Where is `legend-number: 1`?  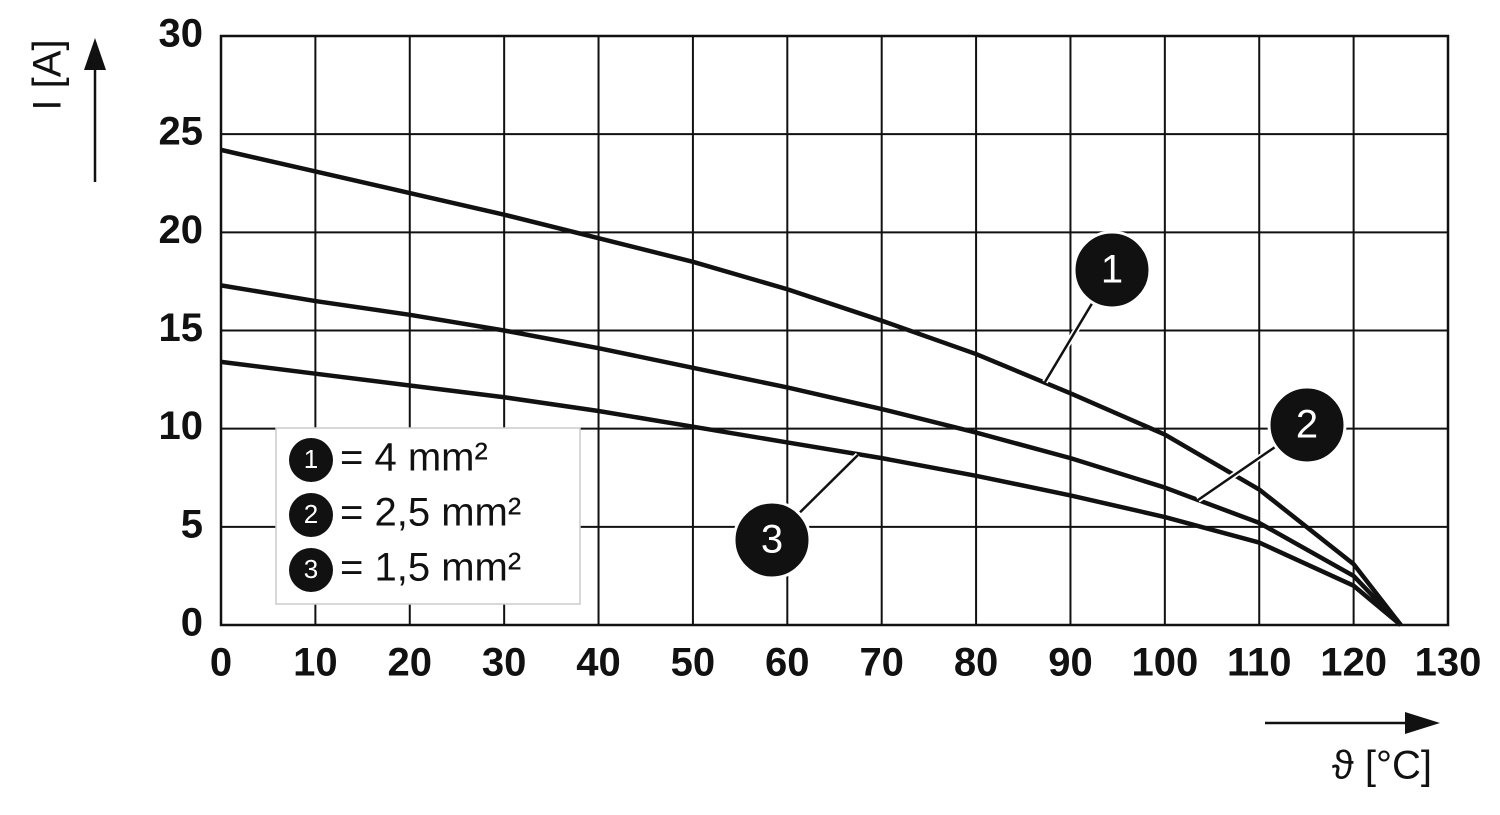 legend-number: 1 is located at coordinates (311, 459).